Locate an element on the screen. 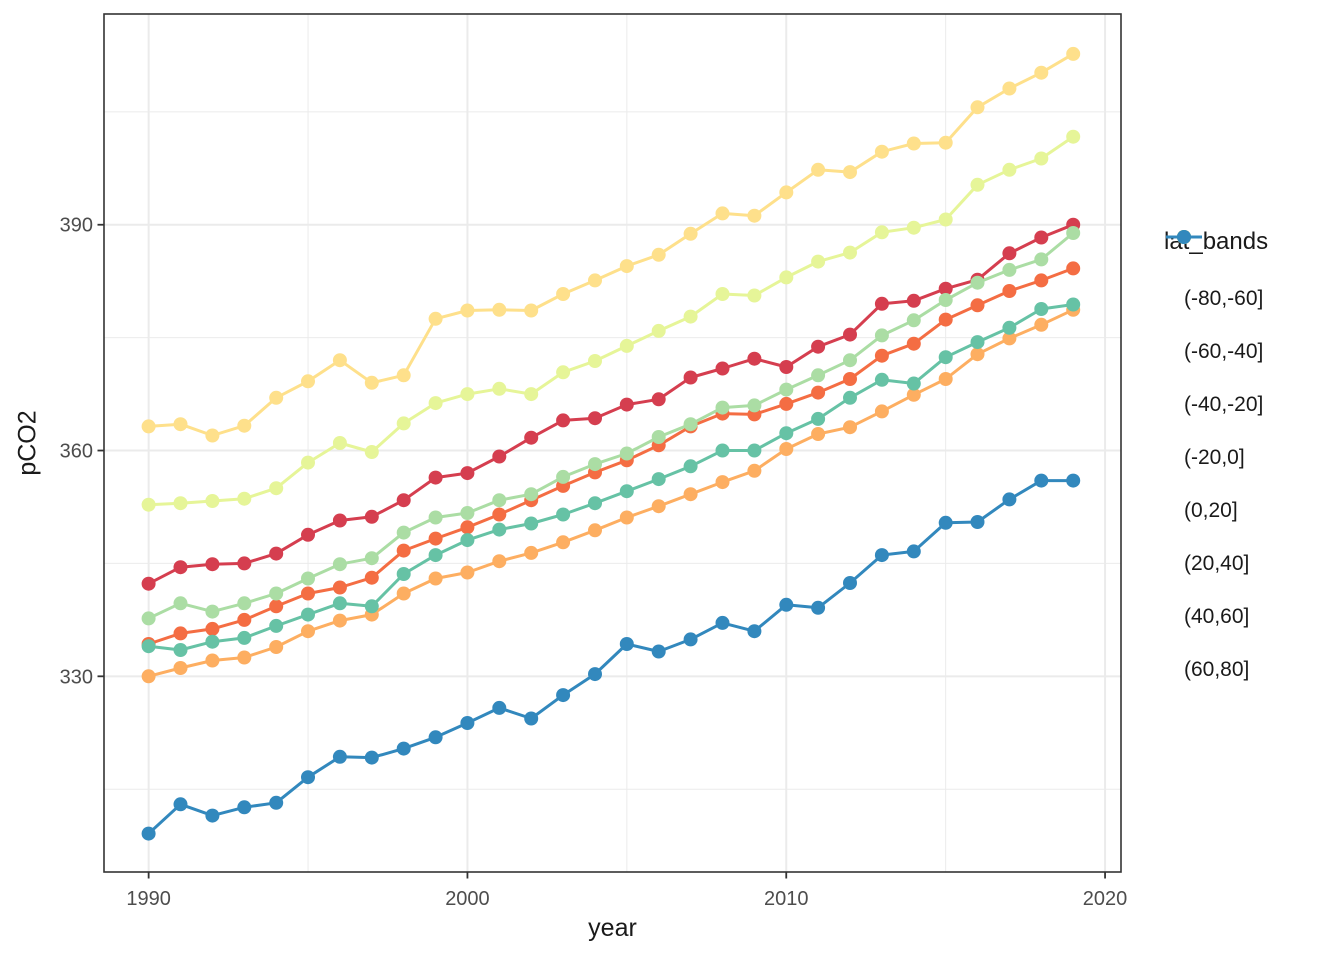  legend-item: (20,40] is located at coordinates (1216, 410).